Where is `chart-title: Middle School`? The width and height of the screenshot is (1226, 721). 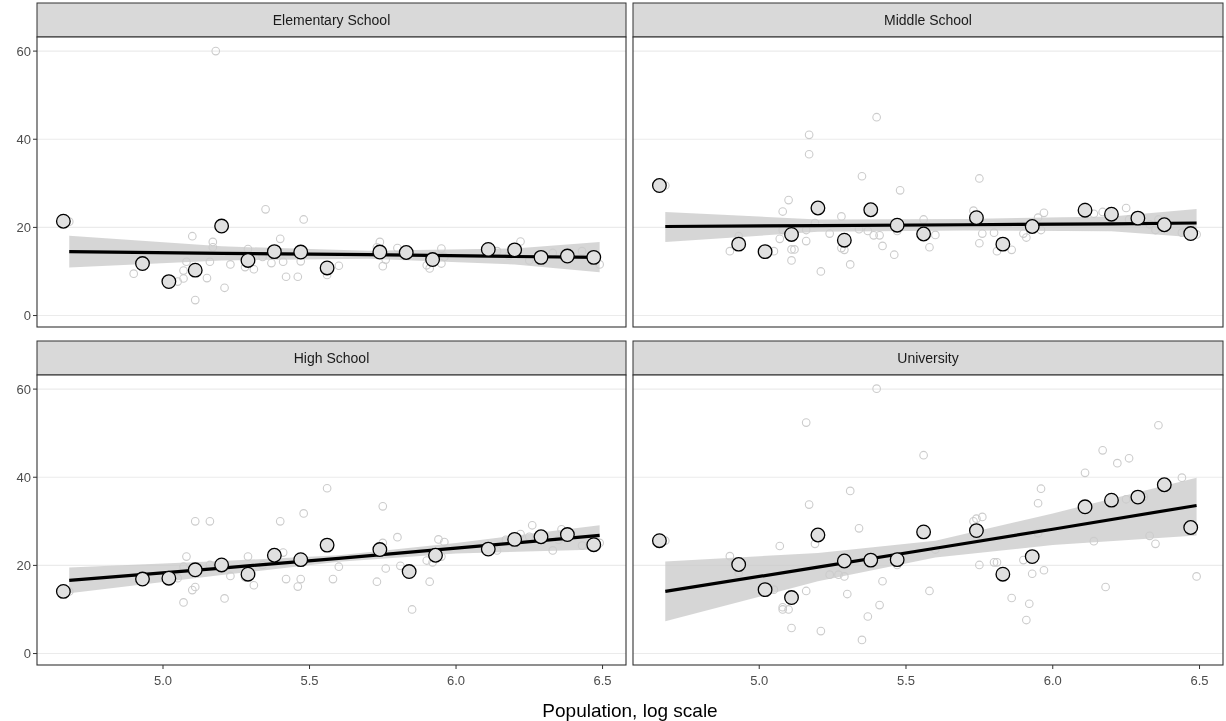 chart-title: Middle School is located at coordinates (928, 20).